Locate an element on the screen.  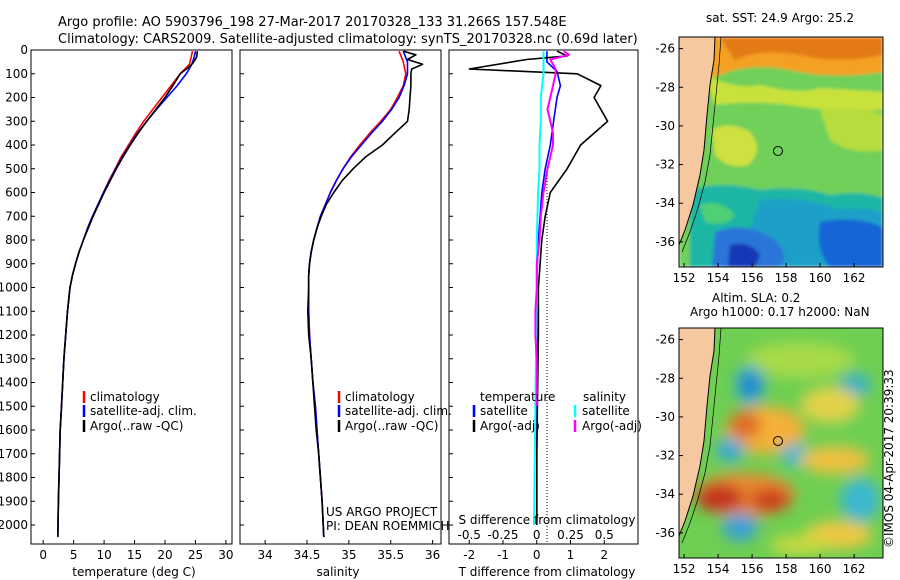
sla-map is located at coordinates (781, 443).